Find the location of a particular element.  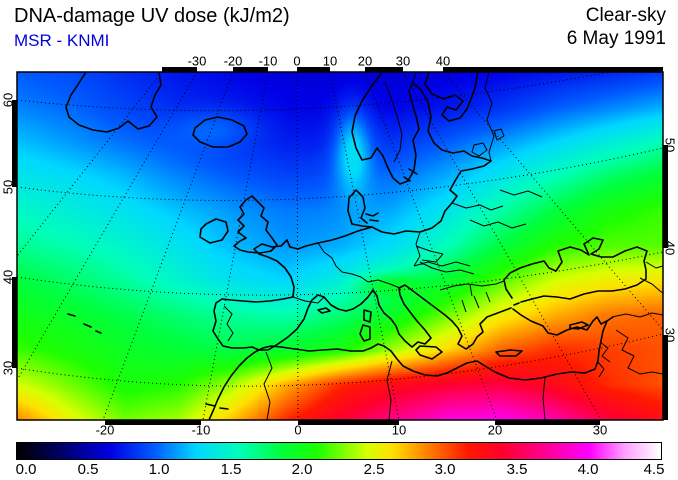

right-axis-label: 40 is located at coordinates (670, 248).